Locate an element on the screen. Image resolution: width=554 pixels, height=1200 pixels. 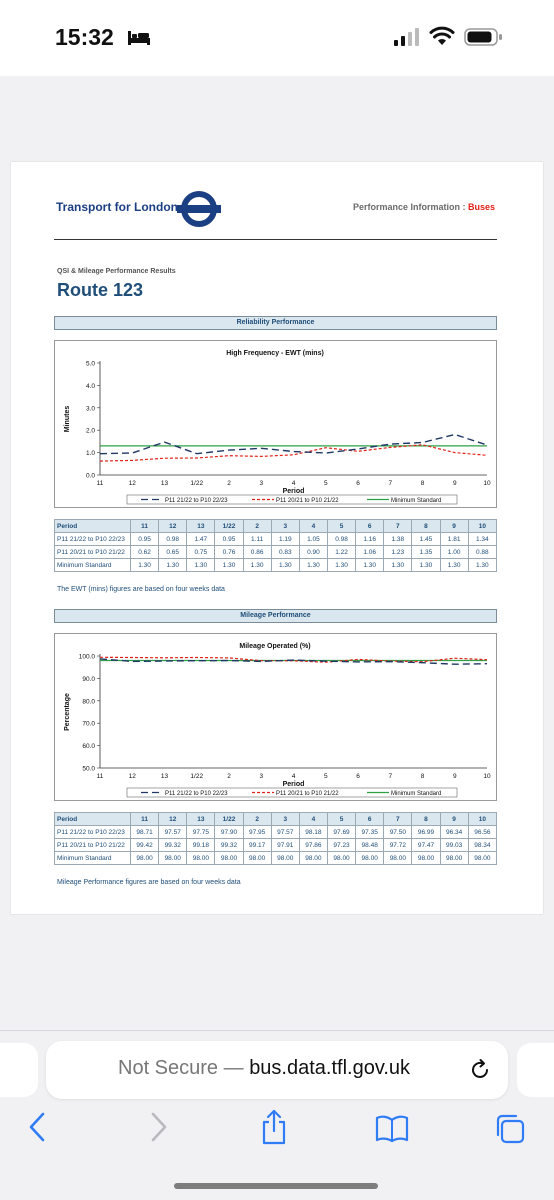
x-axis-label: Period is located at coordinates (294, 491).